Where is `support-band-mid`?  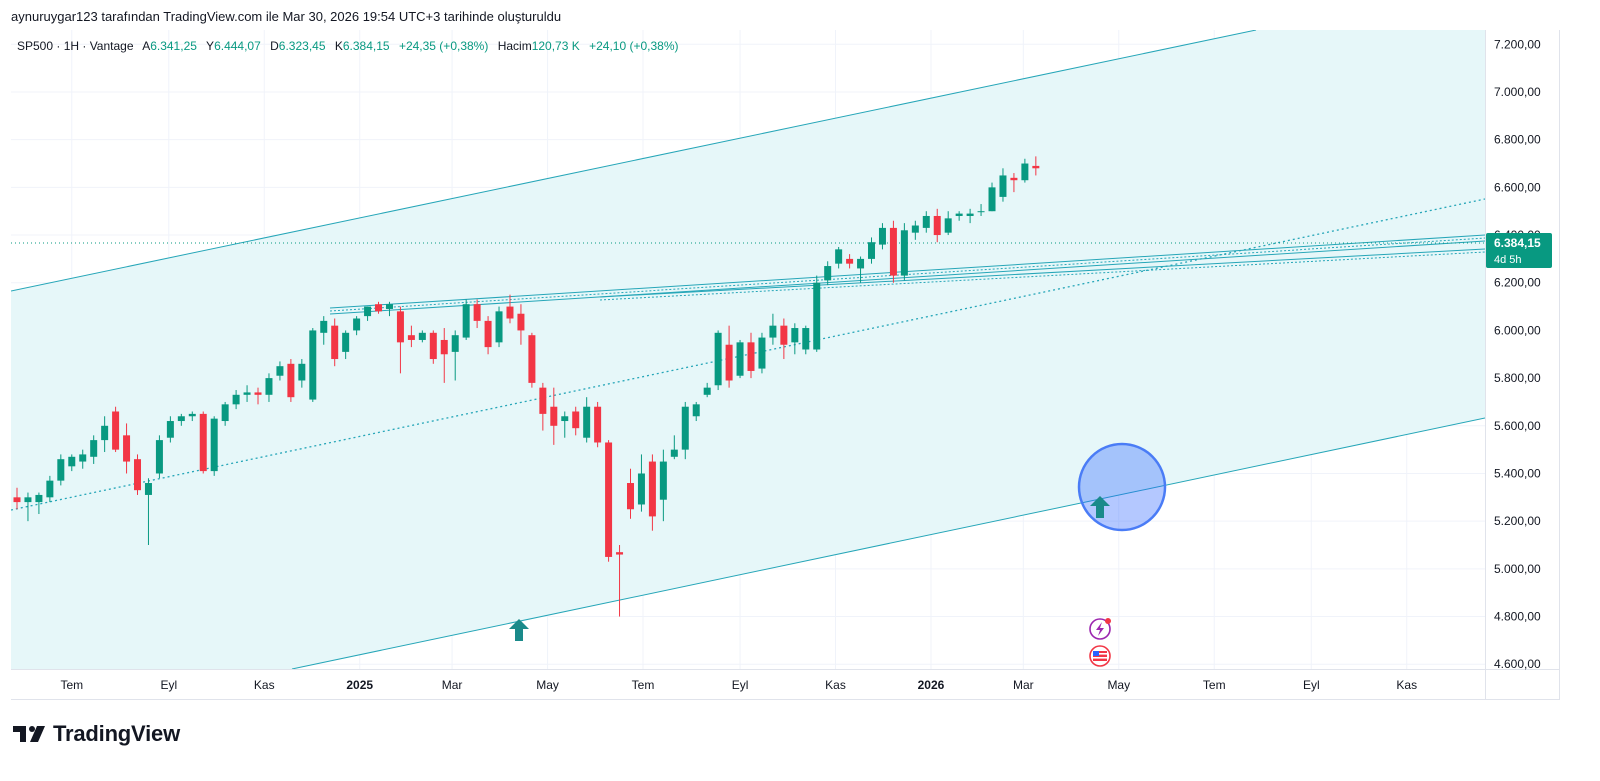
support-band-mid is located at coordinates (907, 274).